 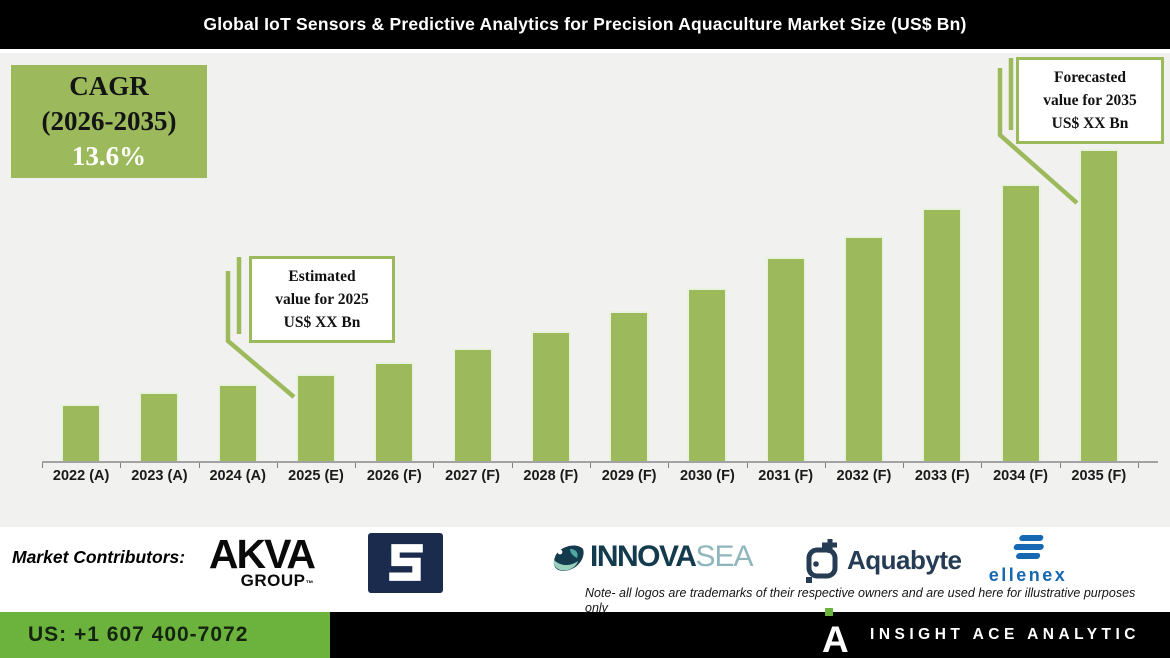 What do you see at coordinates (829, 612) in the screenshot?
I see `insightace-green-dot` at bounding box center [829, 612].